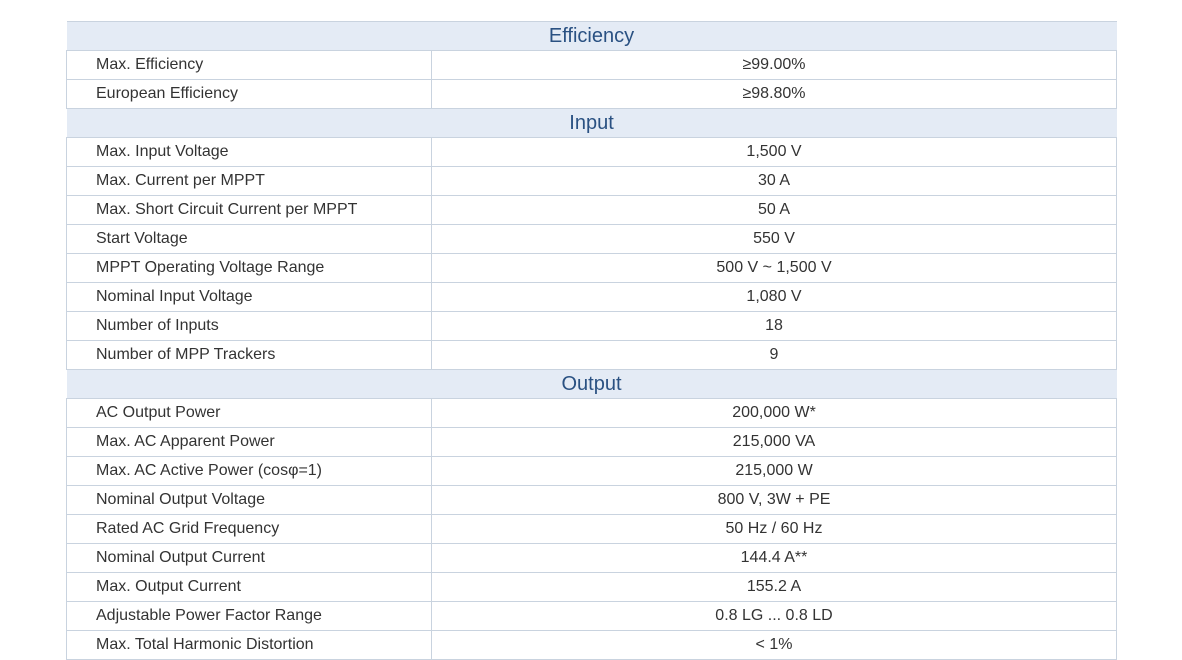 Image resolution: width=1182 pixels, height=660 pixels. What do you see at coordinates (774, 94) in the screenshot?
I see `spec-value: ≥98.80%` at bounding box center [774, 94].